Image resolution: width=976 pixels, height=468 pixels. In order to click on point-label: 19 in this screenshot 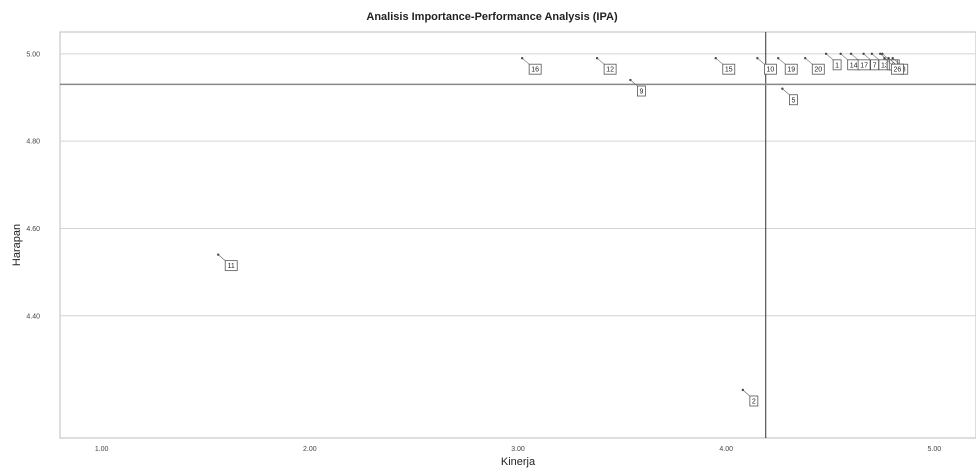, I will do `click(791, 70)`.